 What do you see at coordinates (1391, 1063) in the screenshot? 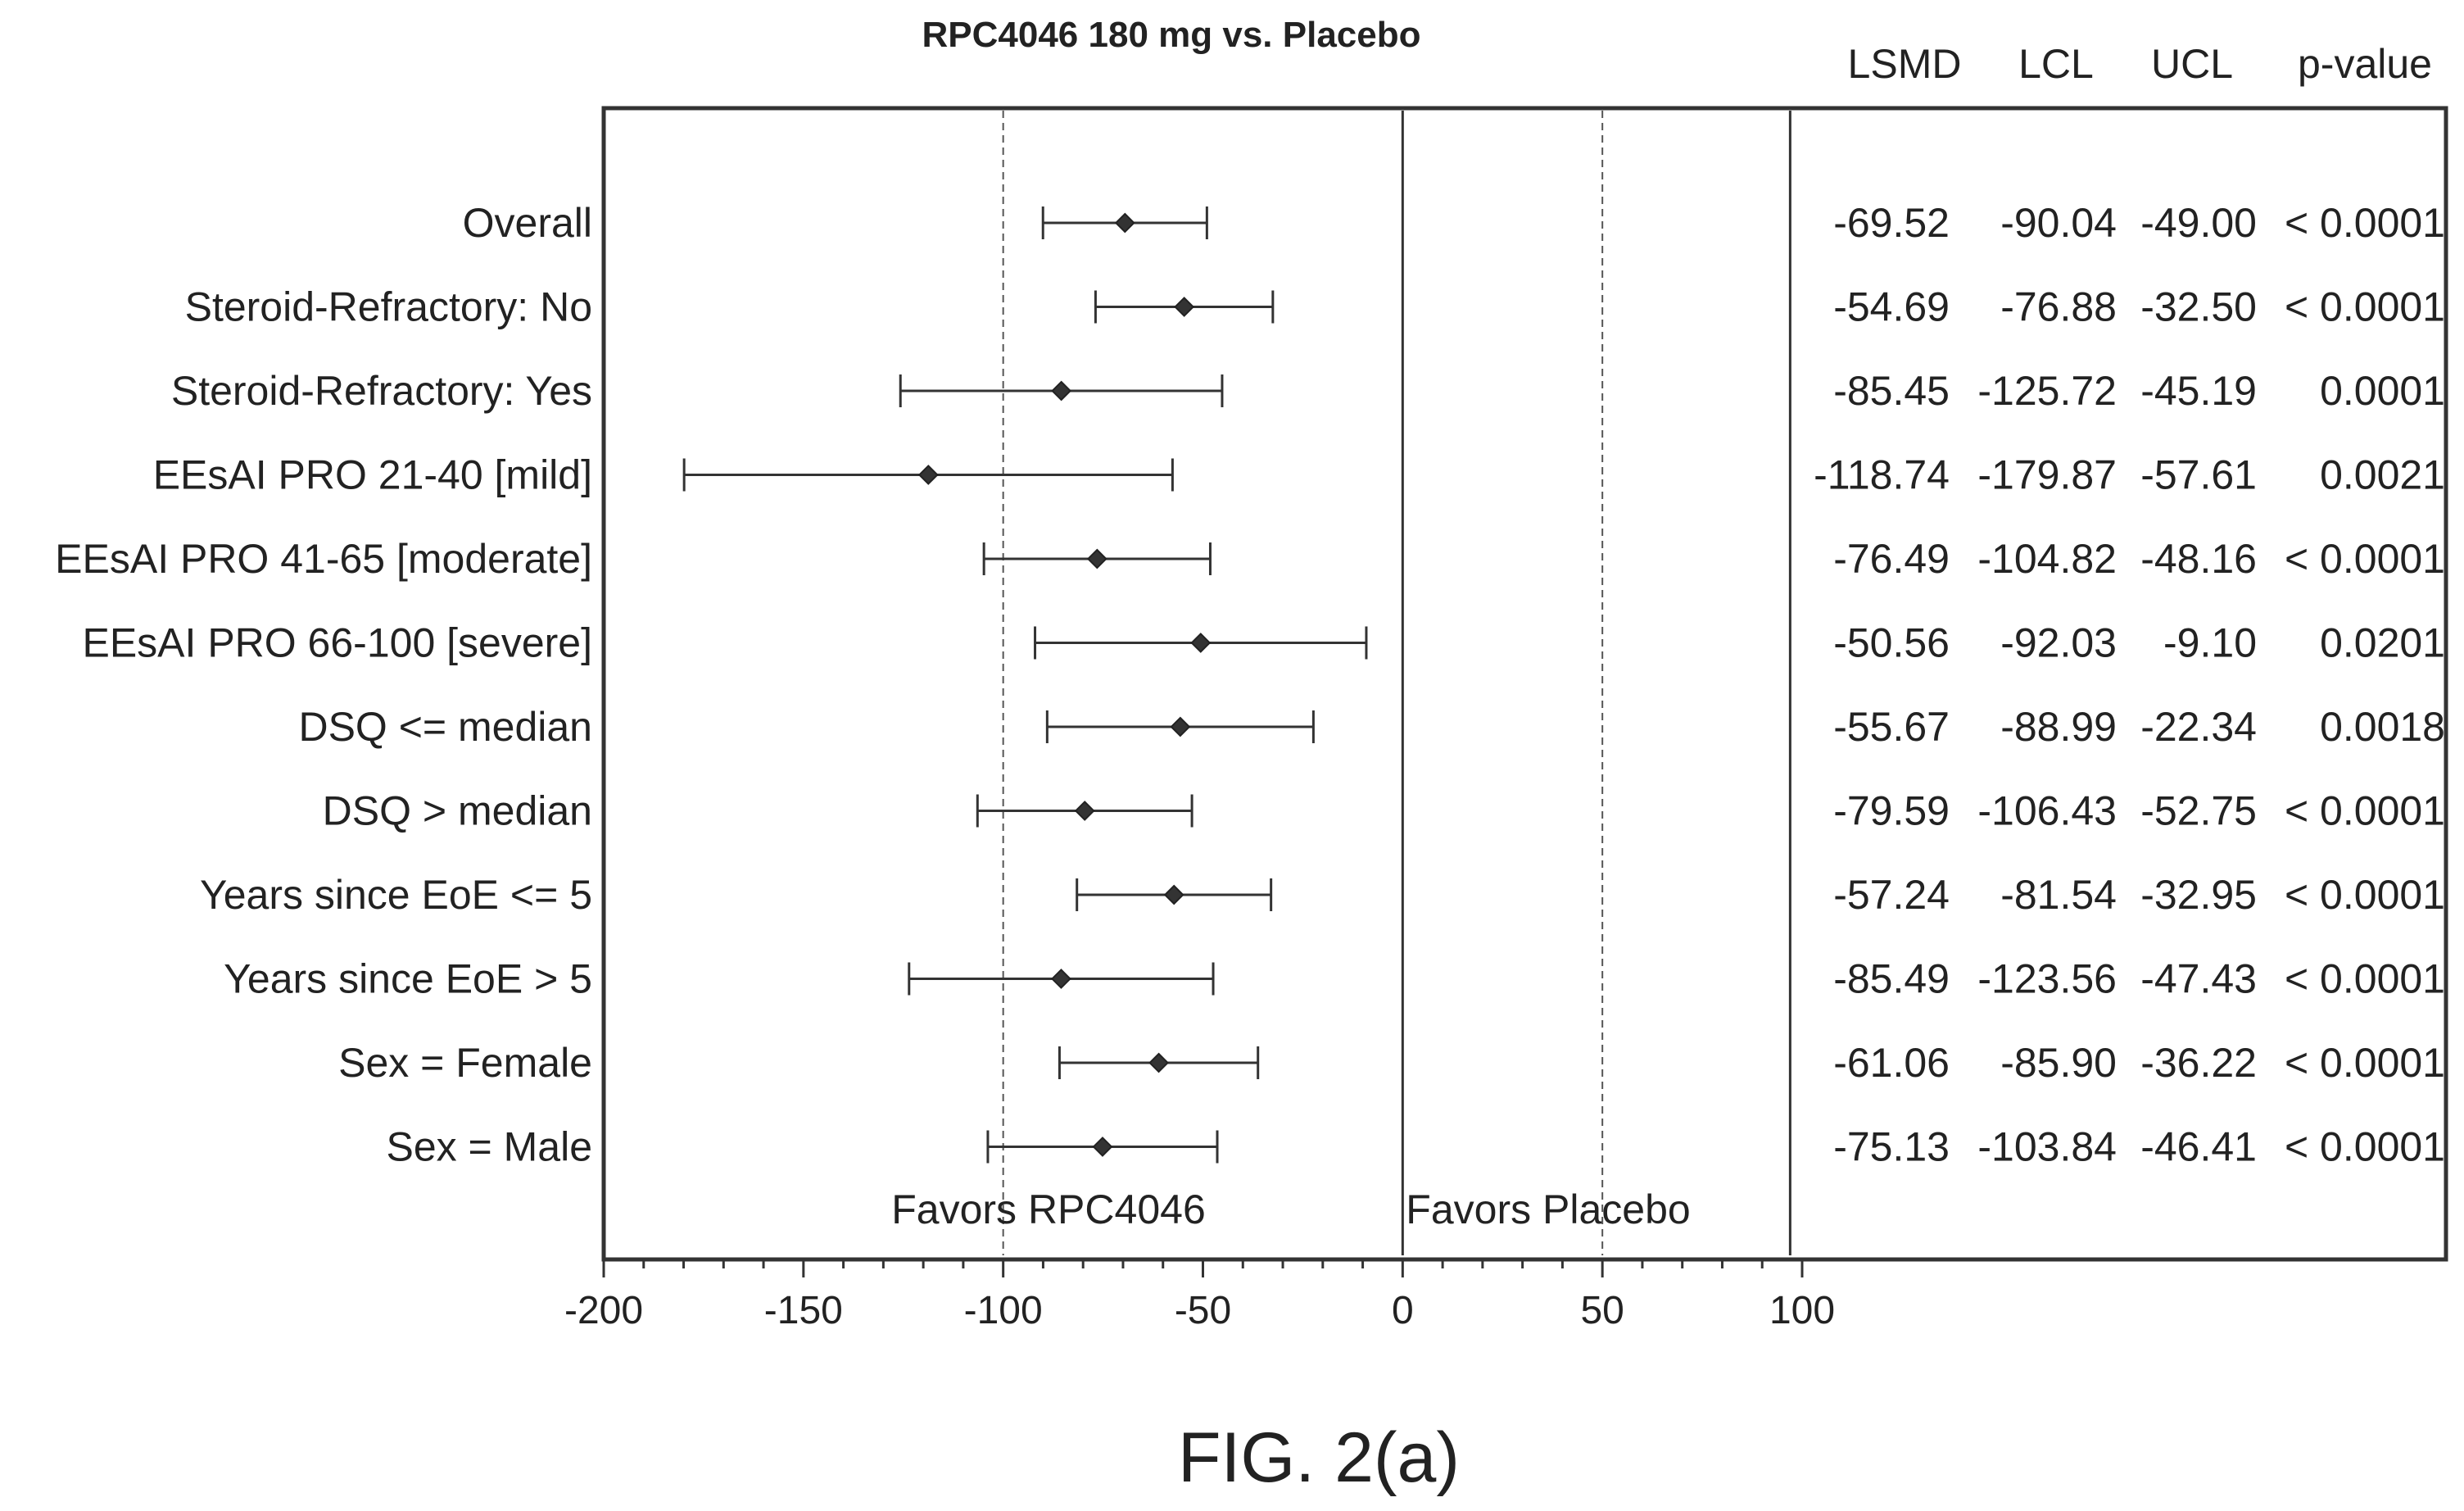
I see `forest-row-sex-female: Sex = Female -61.06 -85.90 -36.22 < 0.0001` at bounding box center [1391, 1063].